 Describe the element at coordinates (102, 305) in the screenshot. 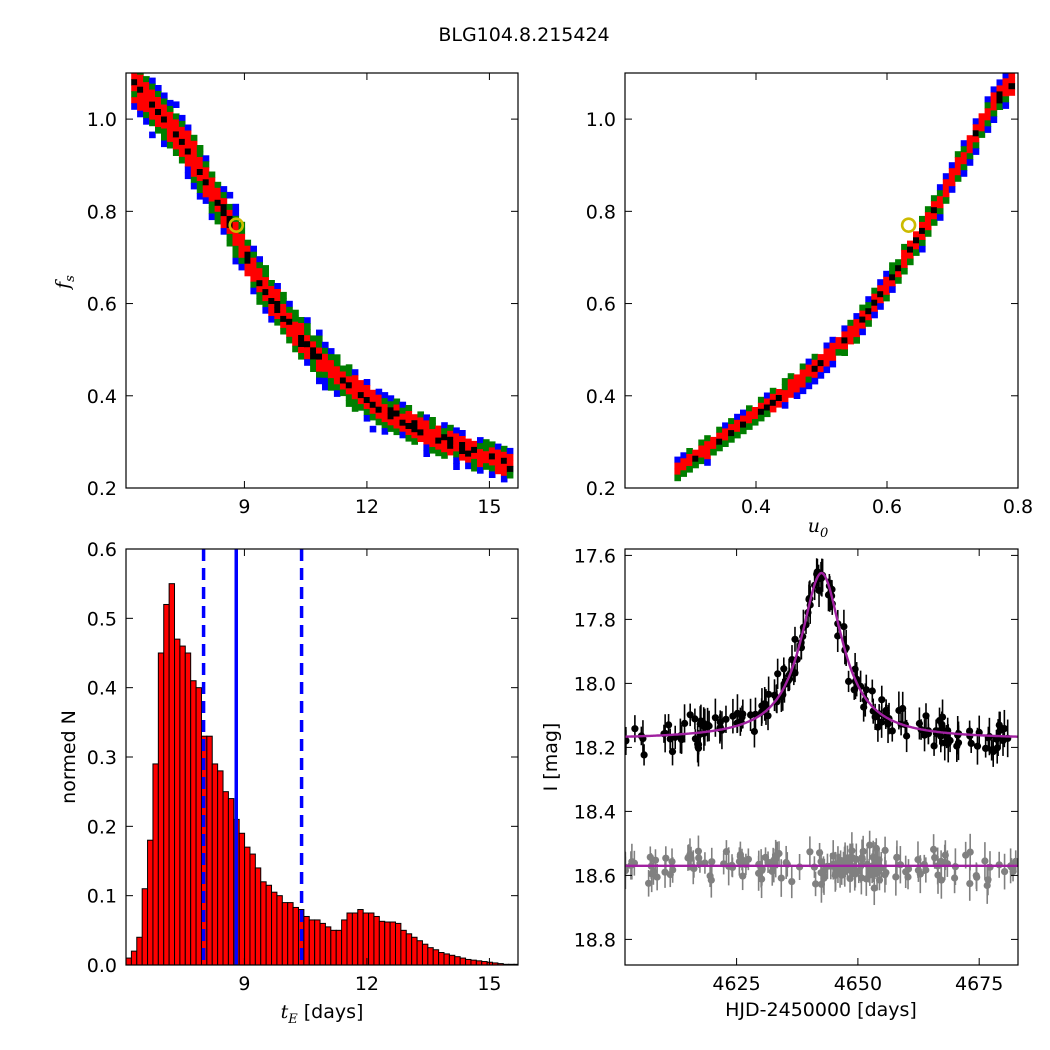

I see `fs-te-ytick-label: 0.6` at that location.